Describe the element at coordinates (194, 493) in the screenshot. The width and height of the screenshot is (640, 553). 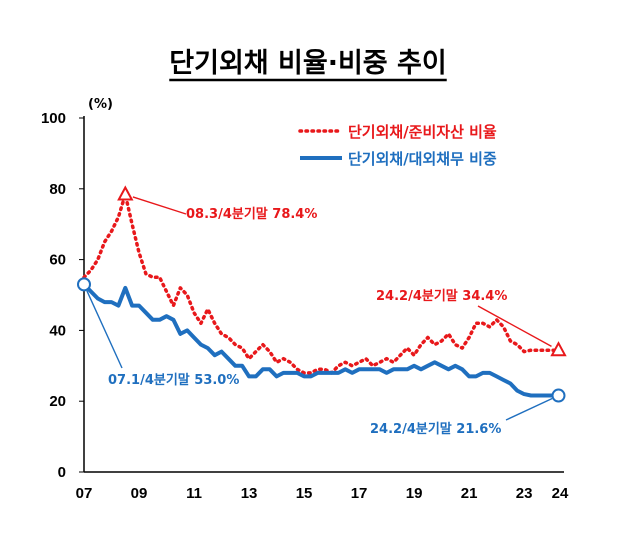
I see `x-tick-label: 11` at that location.